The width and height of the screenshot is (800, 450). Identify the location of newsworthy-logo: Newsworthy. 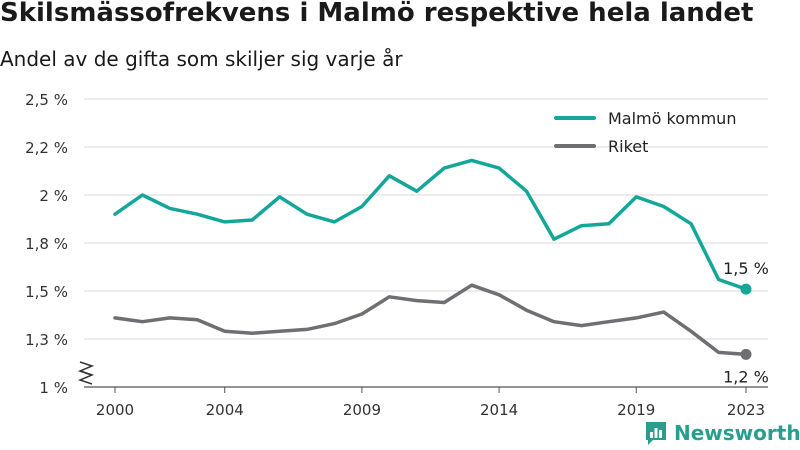
(722, 433).